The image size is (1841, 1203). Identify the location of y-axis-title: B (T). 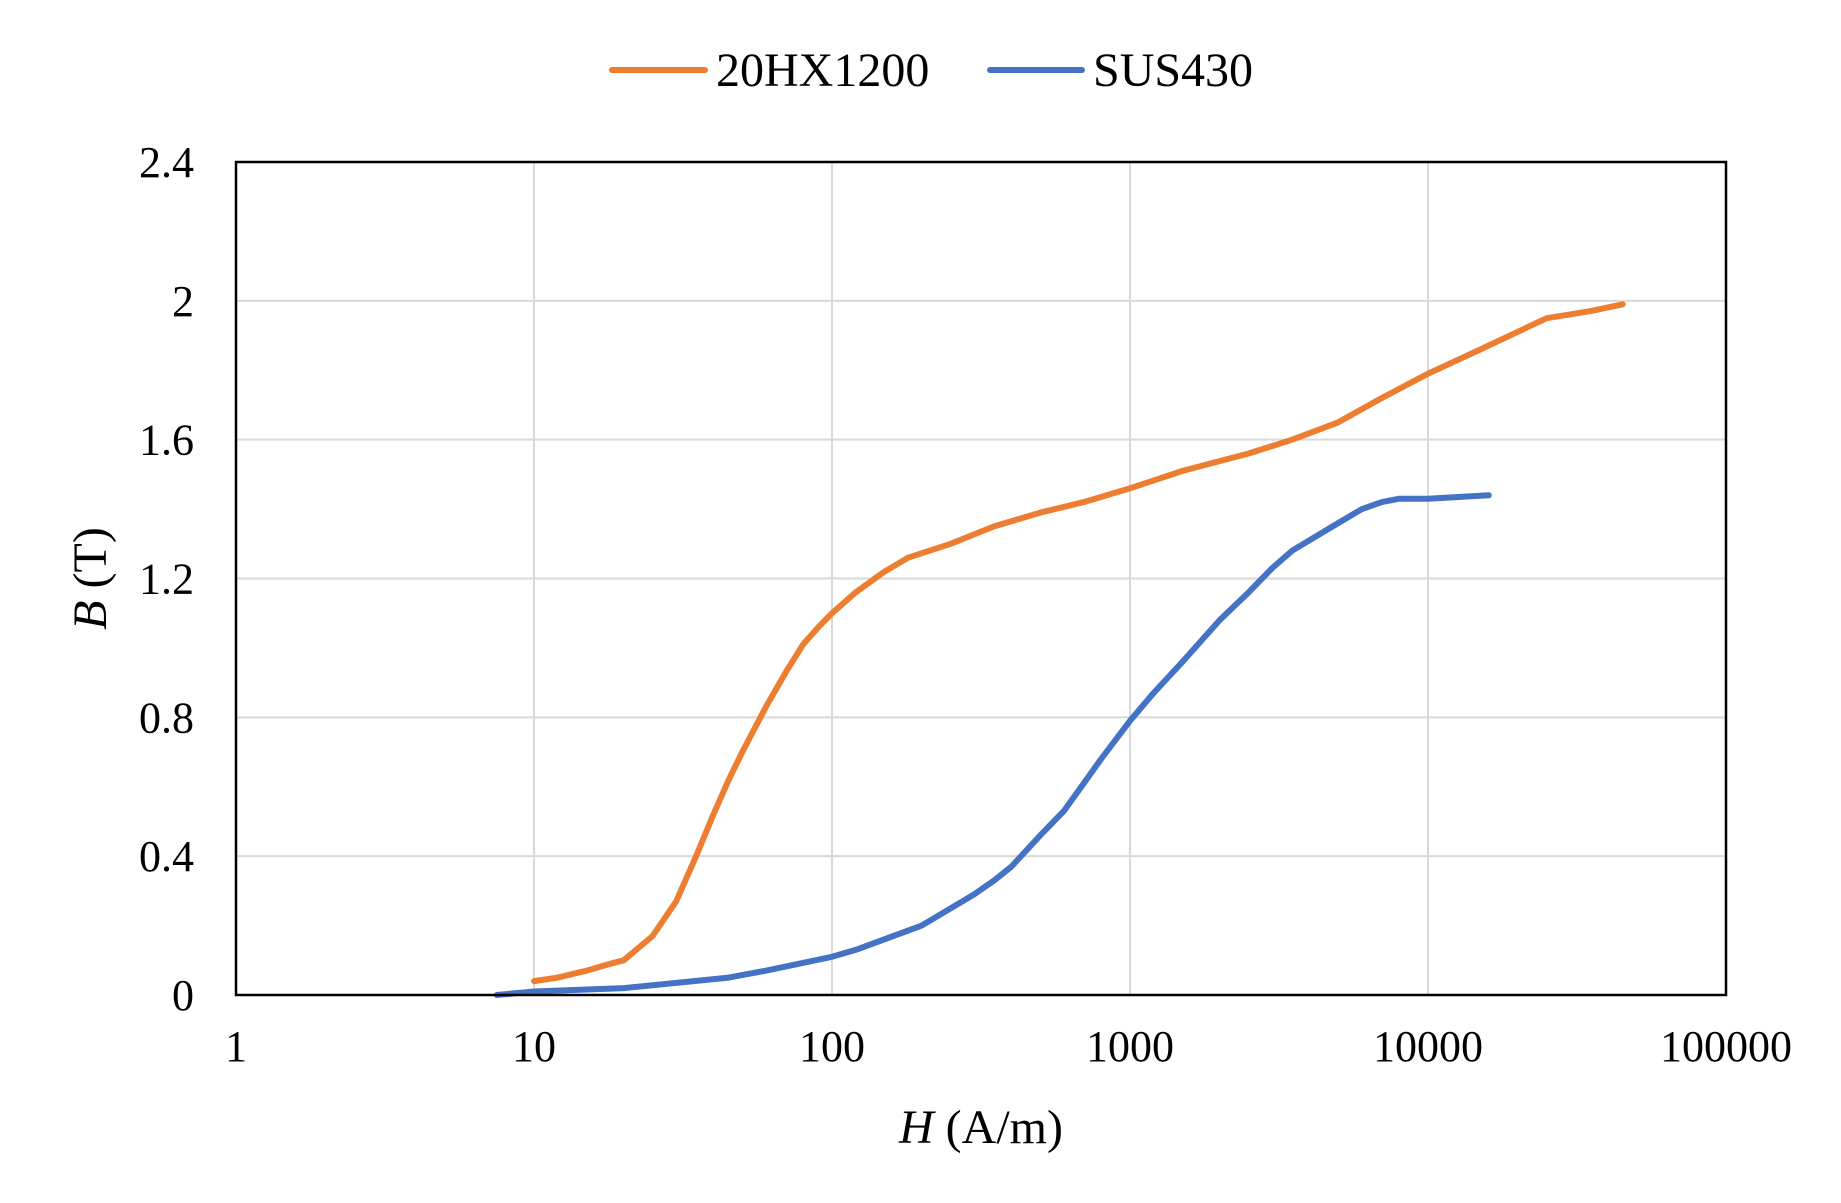
(90, 578).